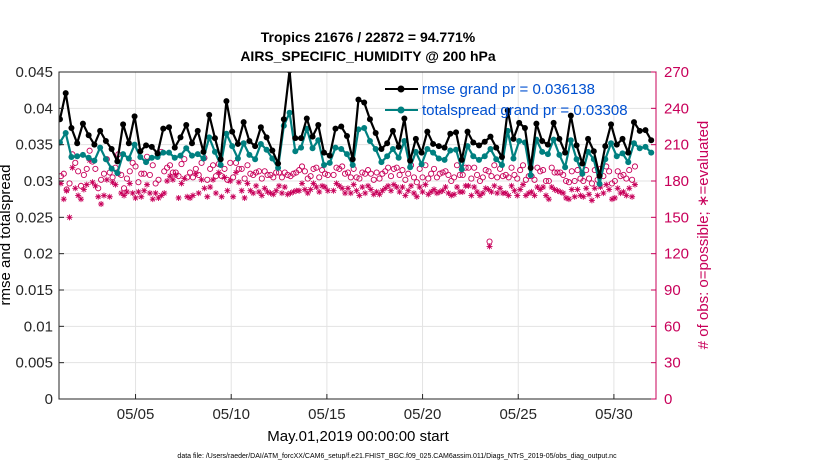 Image resolution: width=830 pixels, height=470 pixels. I want to click on y-axis-right-label: # of obs: o=possible; ∗=evaluated, so click(703, 235).